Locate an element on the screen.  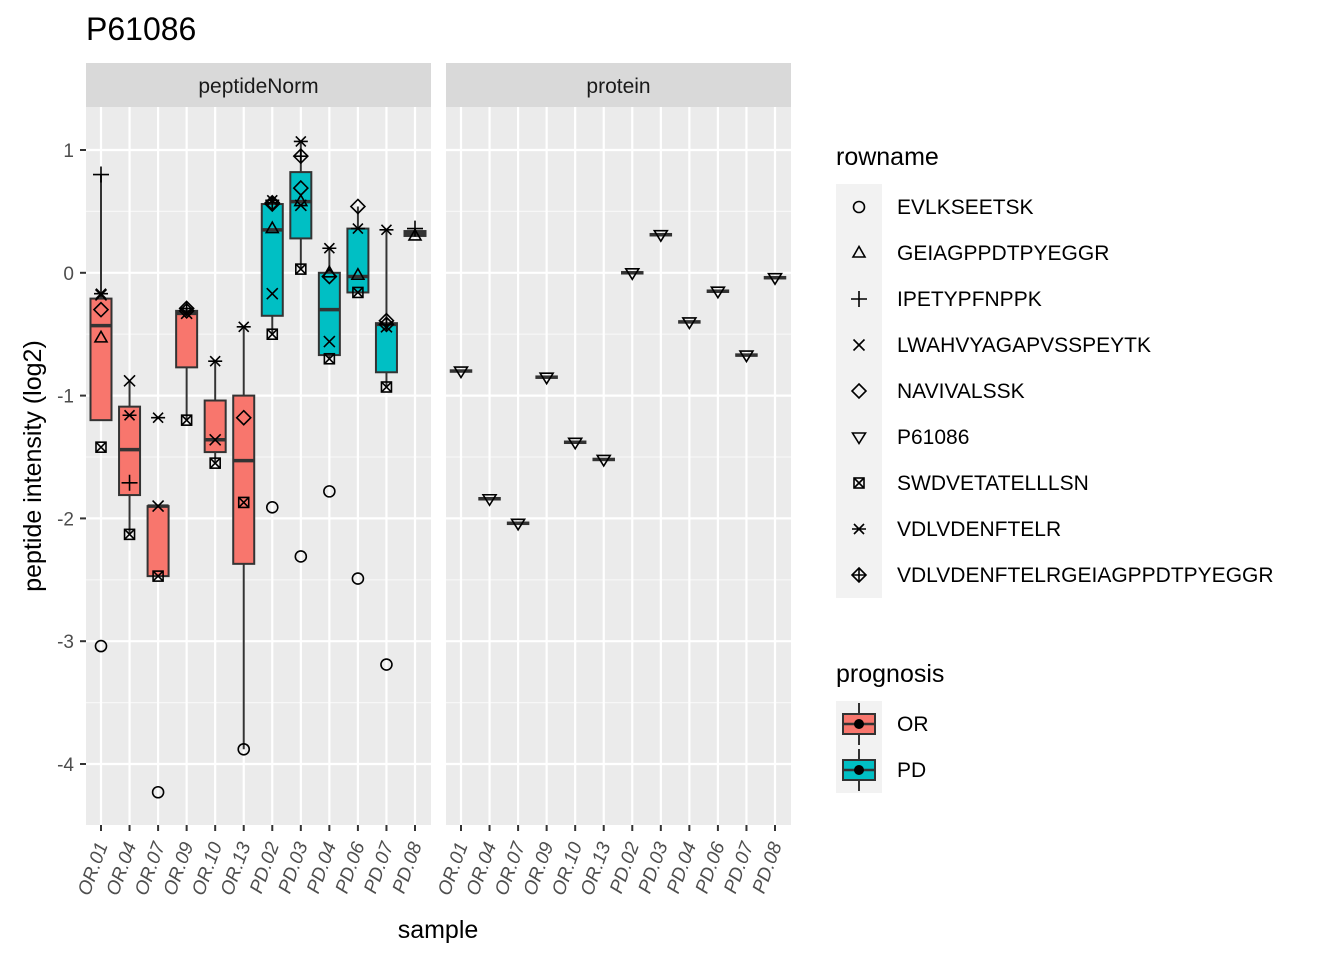
x-axis-title: sample is located at coordinates (438, 930).